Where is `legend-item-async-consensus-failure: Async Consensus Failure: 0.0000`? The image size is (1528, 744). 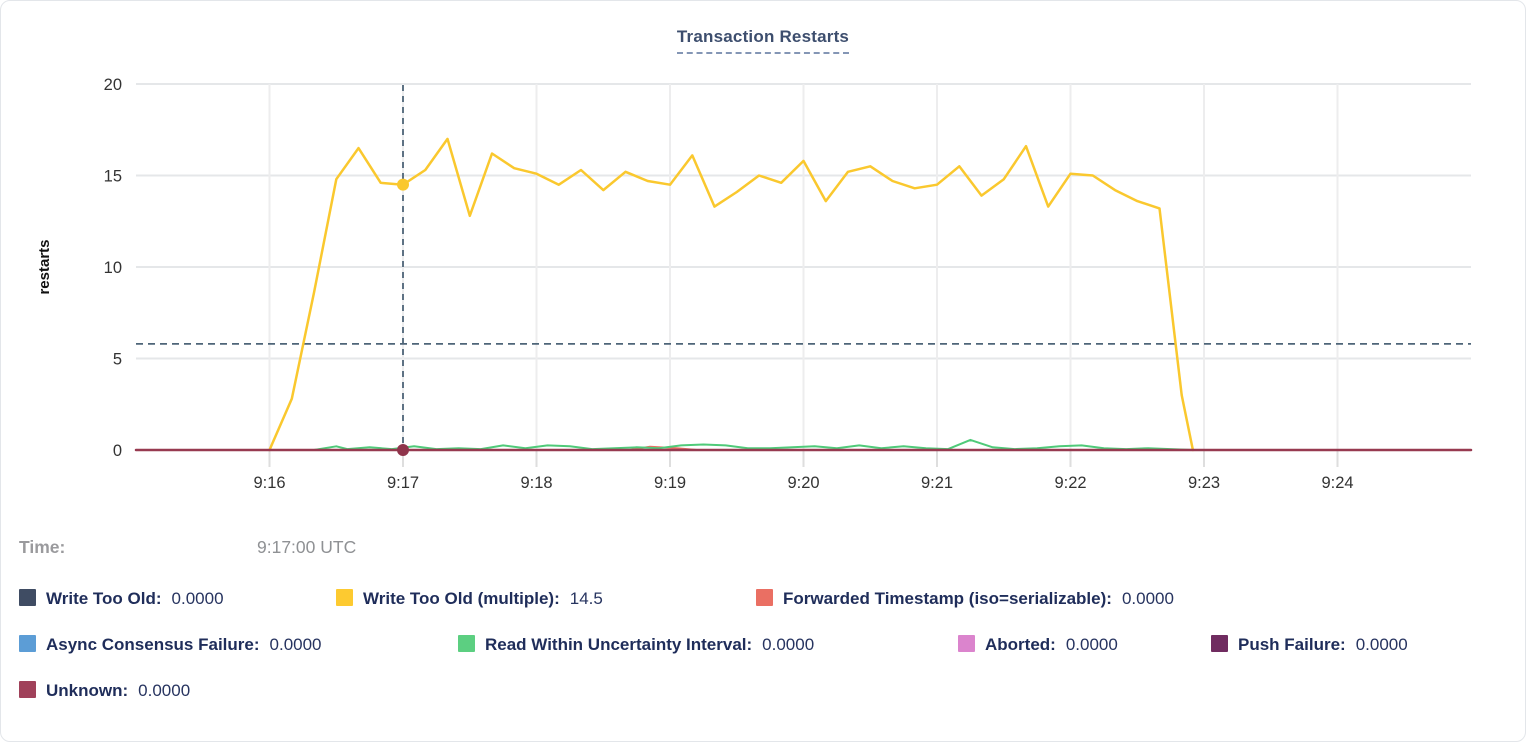
legend-item-async-consensus-failure: Async Consensus Failure: 0.0000 is located at coordinates (170, 645).